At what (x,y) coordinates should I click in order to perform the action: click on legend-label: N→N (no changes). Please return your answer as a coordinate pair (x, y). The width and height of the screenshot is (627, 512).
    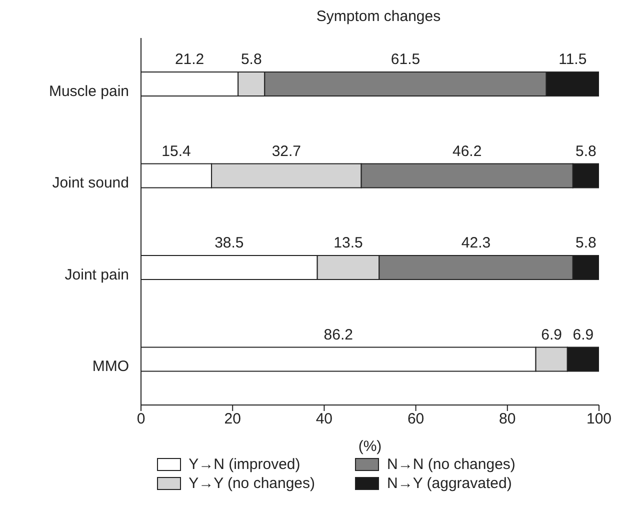
    Looking at the image, I should click on (451, 464).